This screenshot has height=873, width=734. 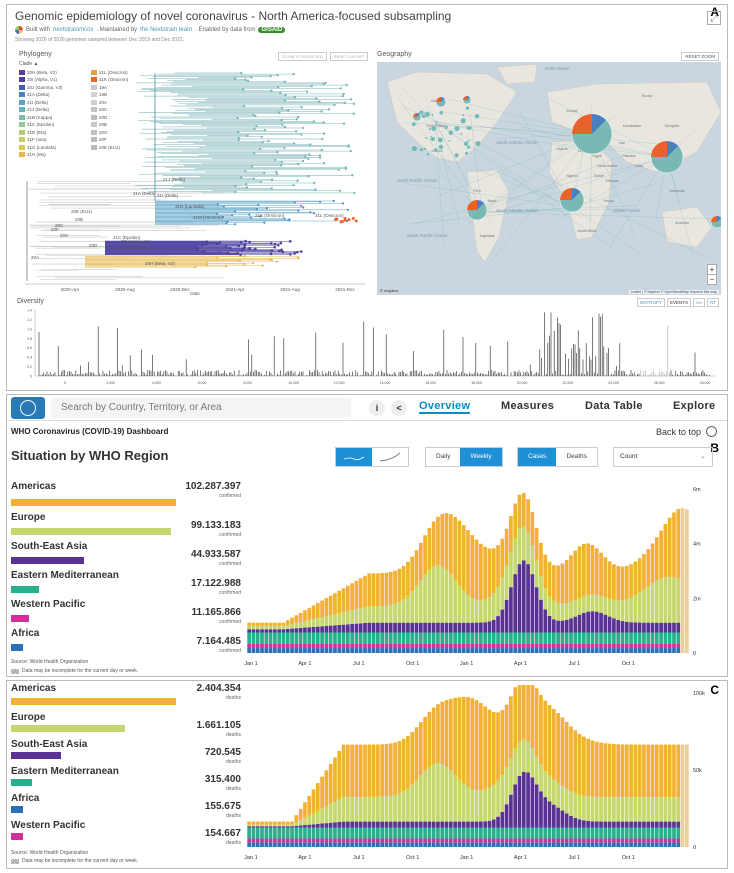 I want to click on legend-item: 21L (Omicron), so click(x=121, y=72).